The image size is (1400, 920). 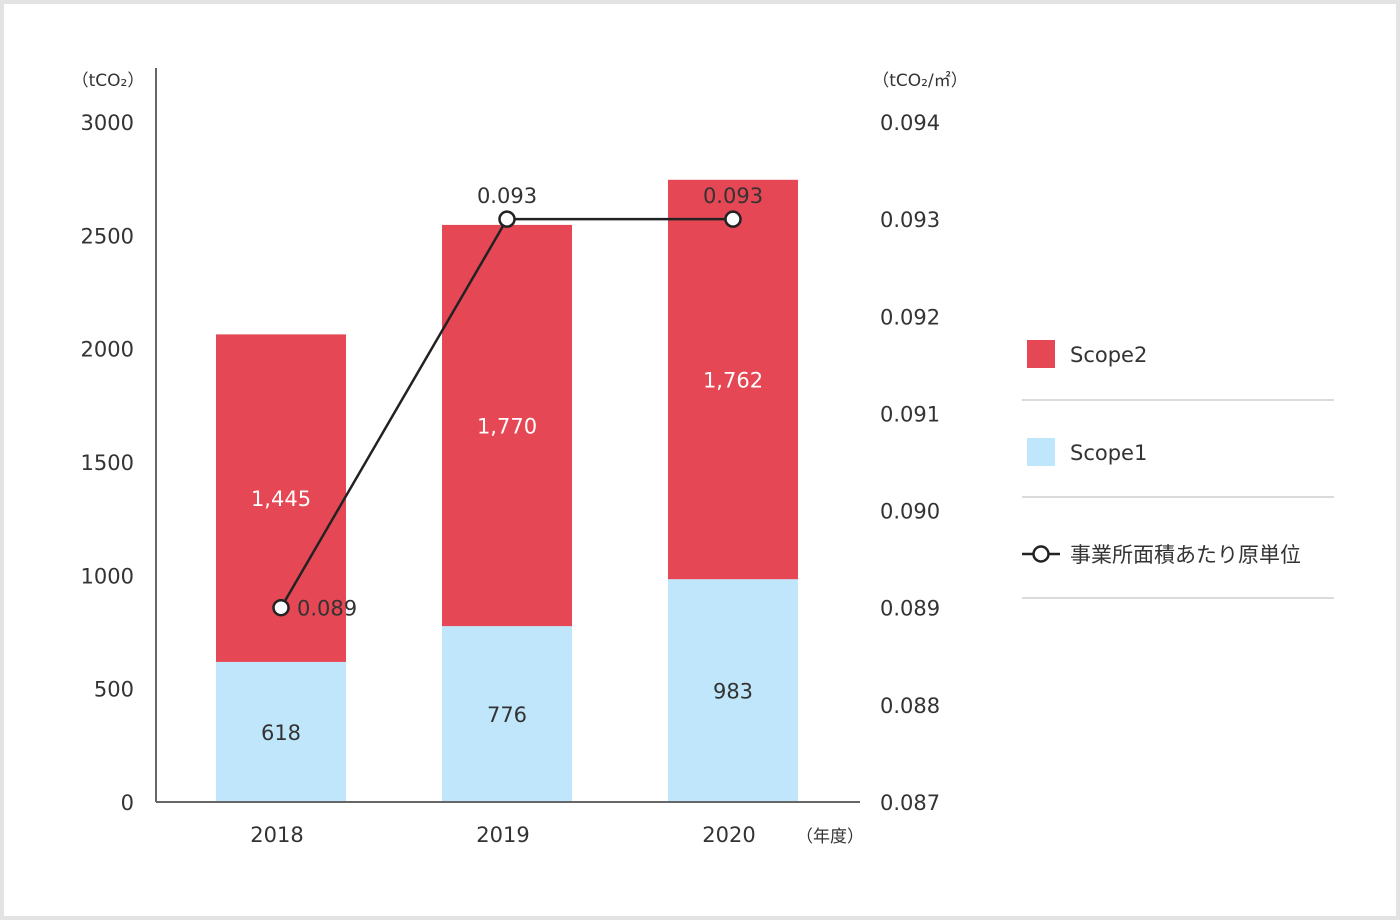 What do you see at coordinates (1041, 354) in the screenshot?
I see `legend-swatch-scope2` at bounding box center [1041, 354].